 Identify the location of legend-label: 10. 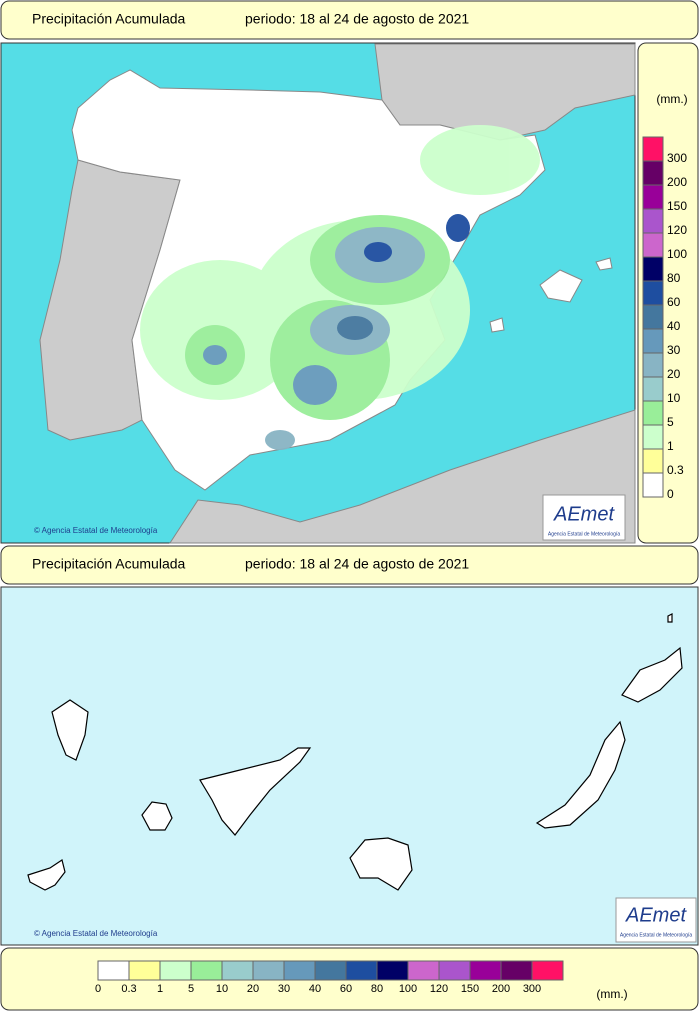
(674, 398).